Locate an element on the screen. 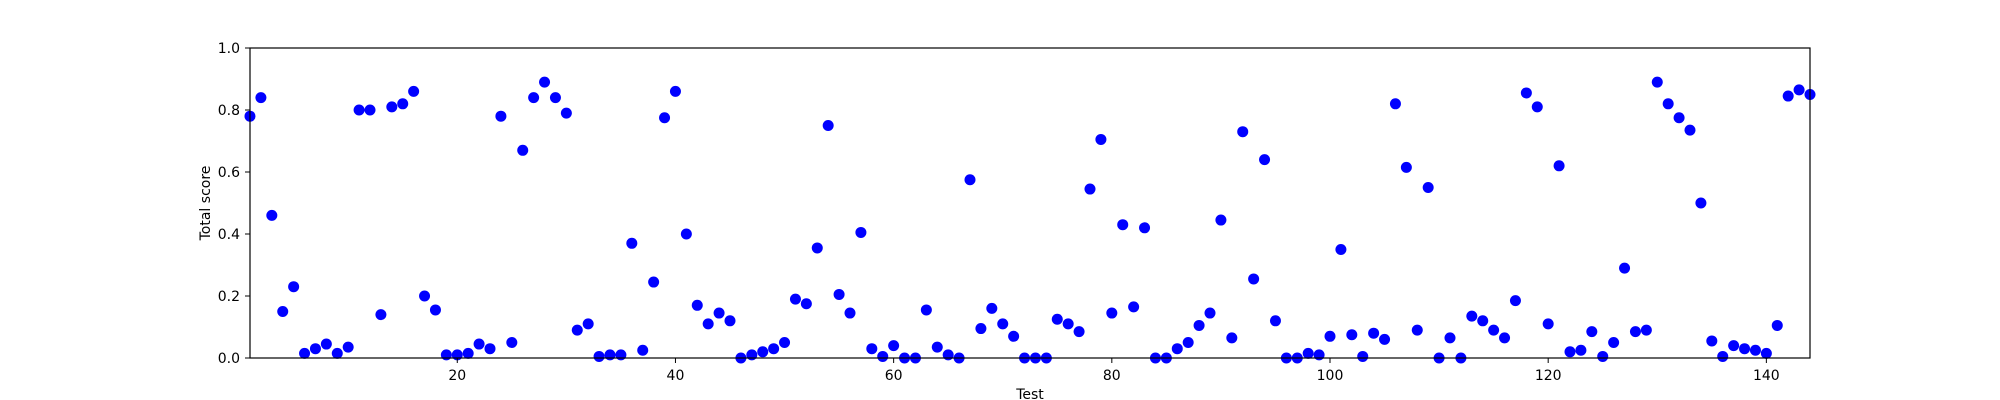 The height and width of the screenshot is (400, 2000). x-tick-label: 60 is located at coordinates (894, 376).